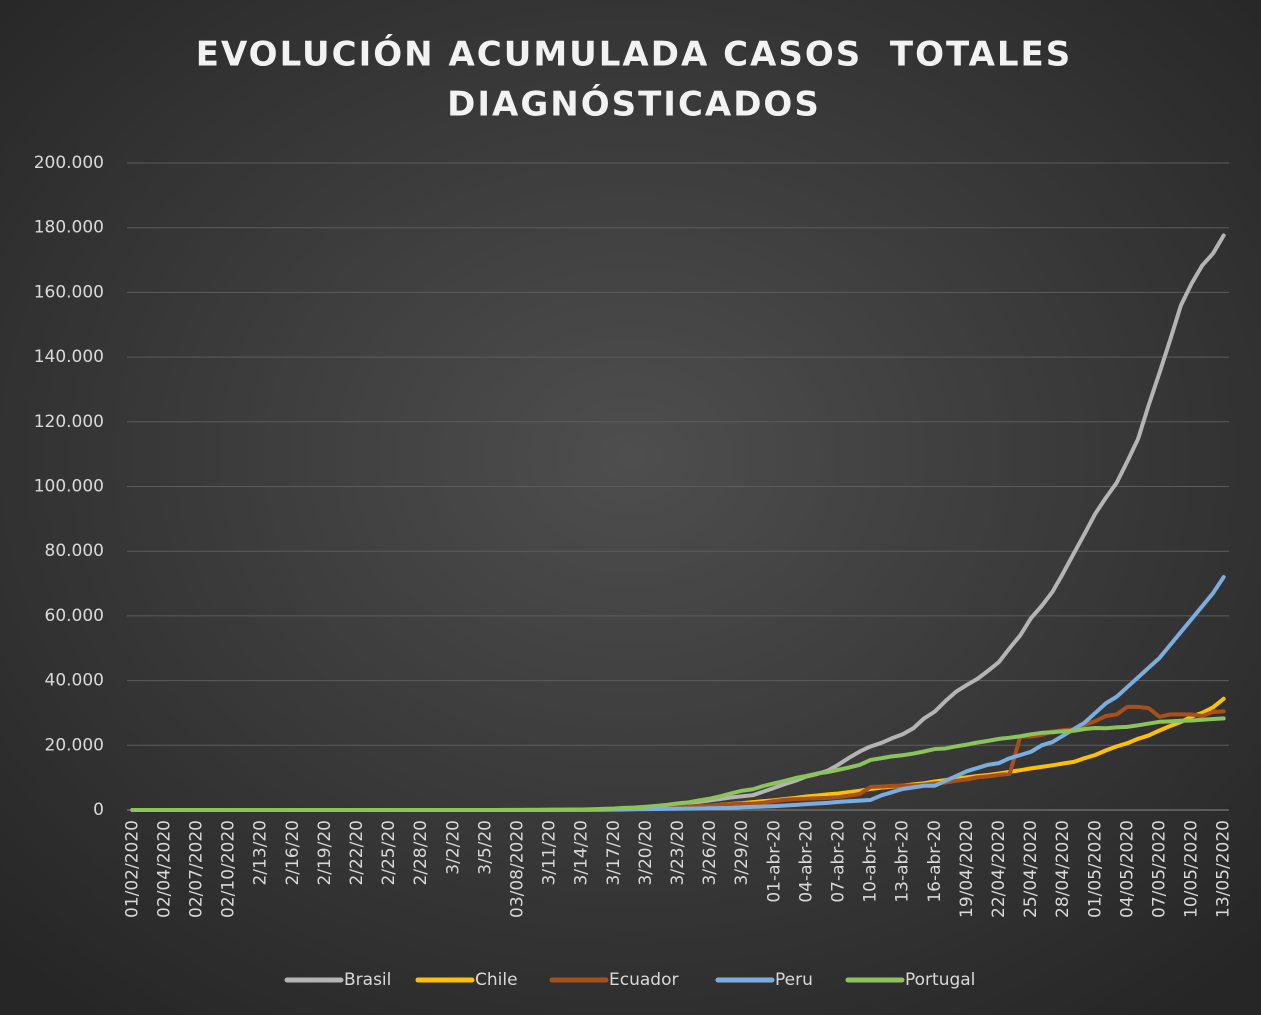  What do you see at coordinates (935, 861) in the screenshot?
I see `x-tick-label: 16-abr-20` at bounding box center [935, 861].